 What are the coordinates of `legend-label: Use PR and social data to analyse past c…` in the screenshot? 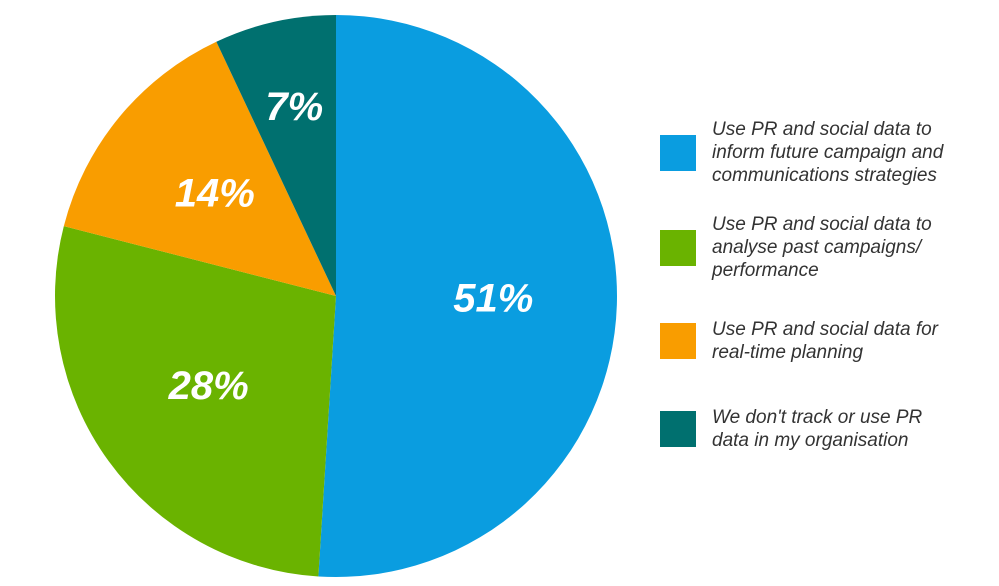 It's located at (822, 247).